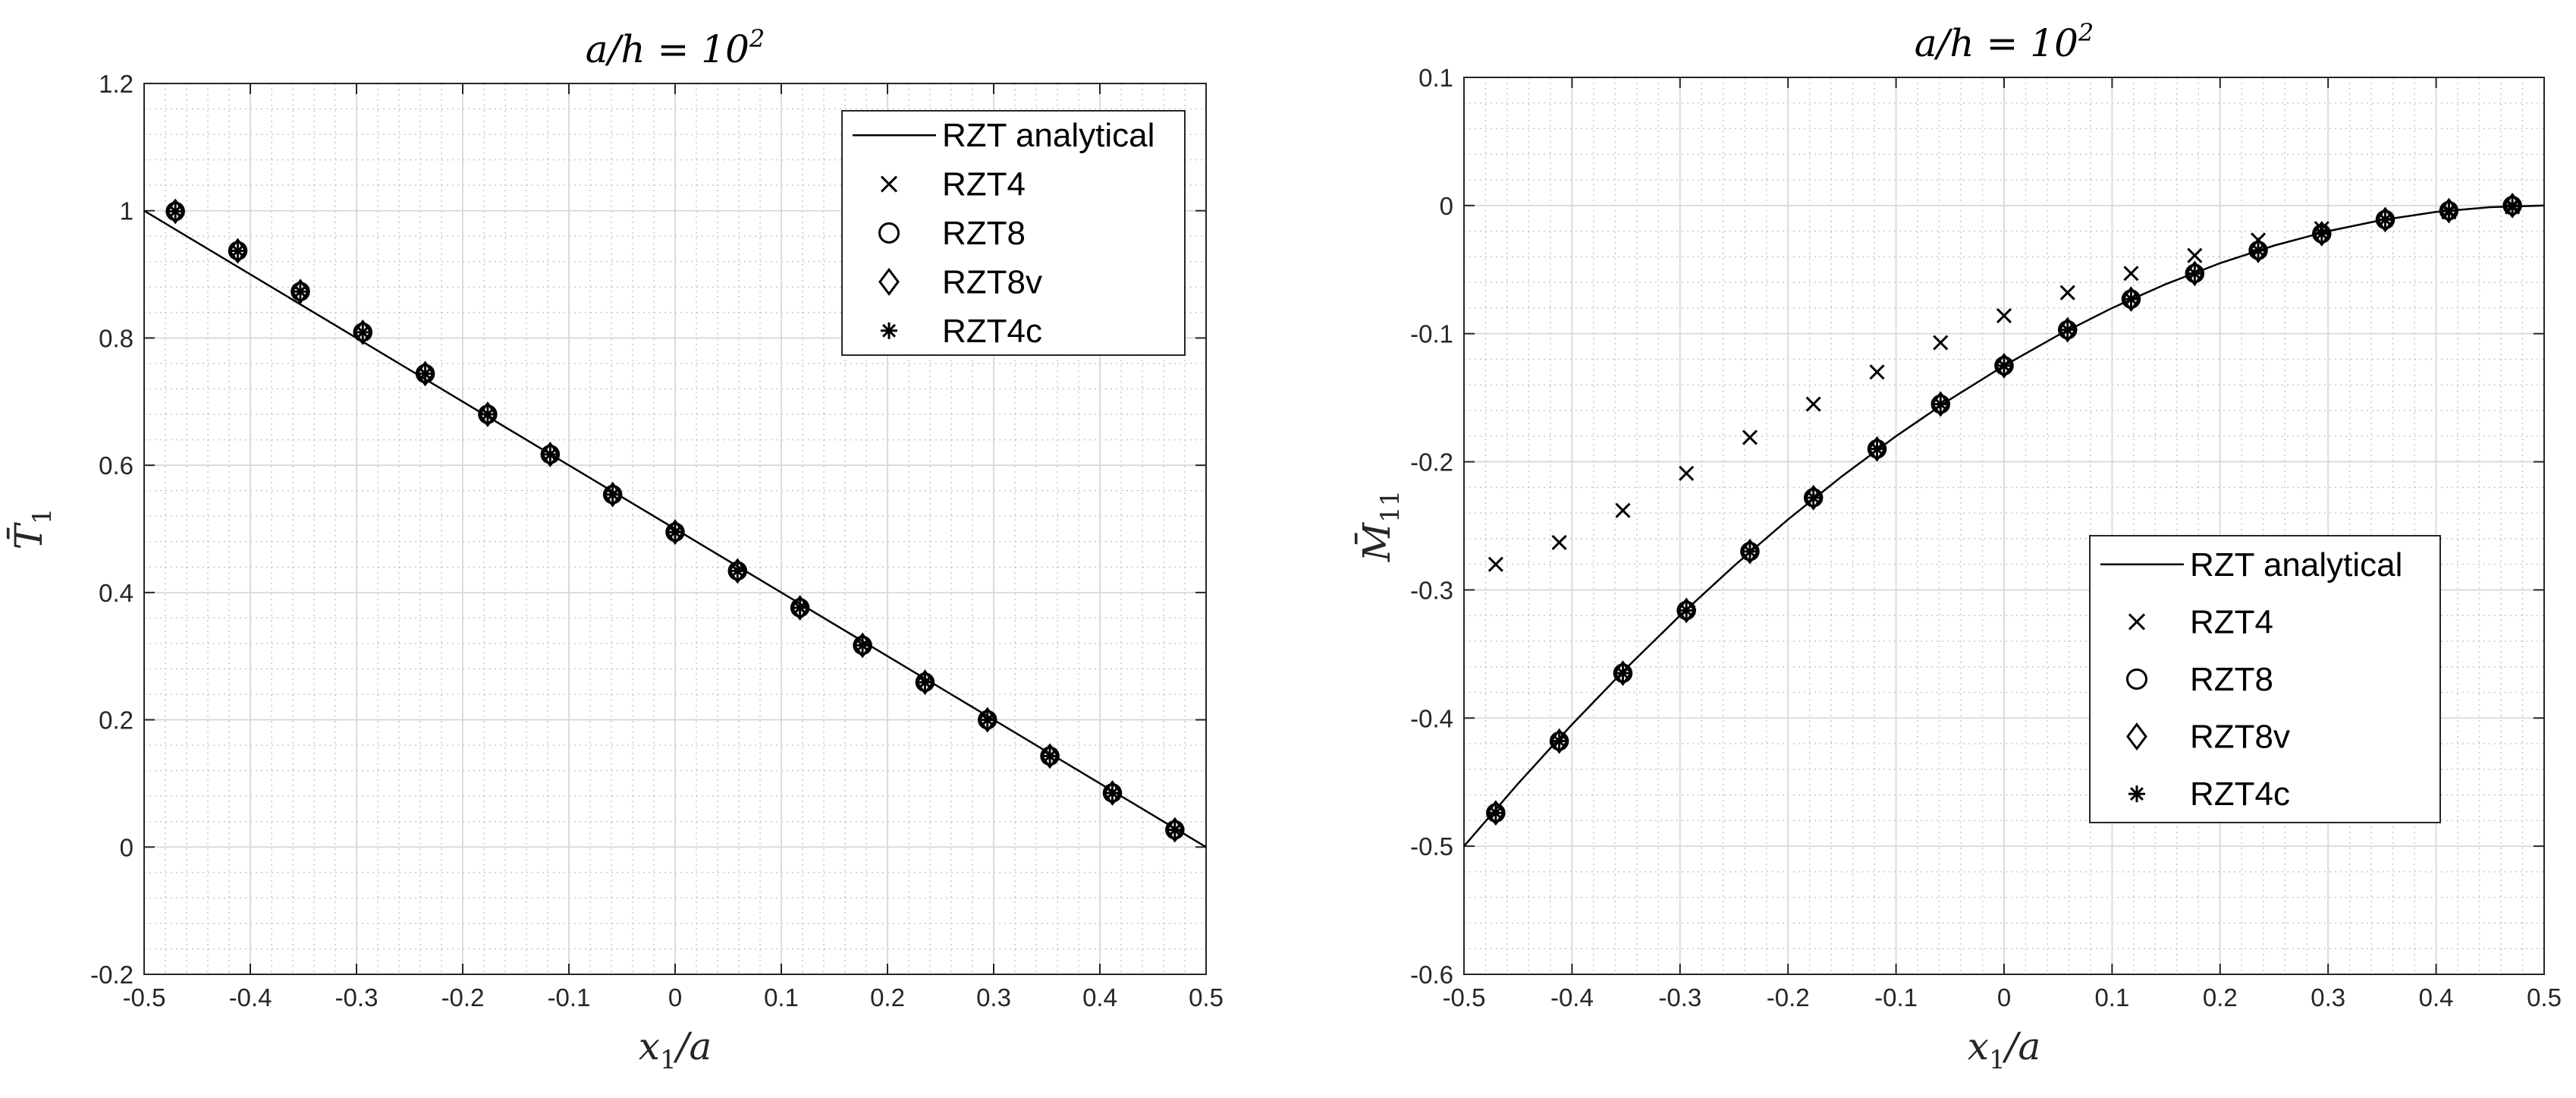  Describe the element at coordinates (2137, 622) in the screenshot. I see `legend-marker-rzt4` at that location.